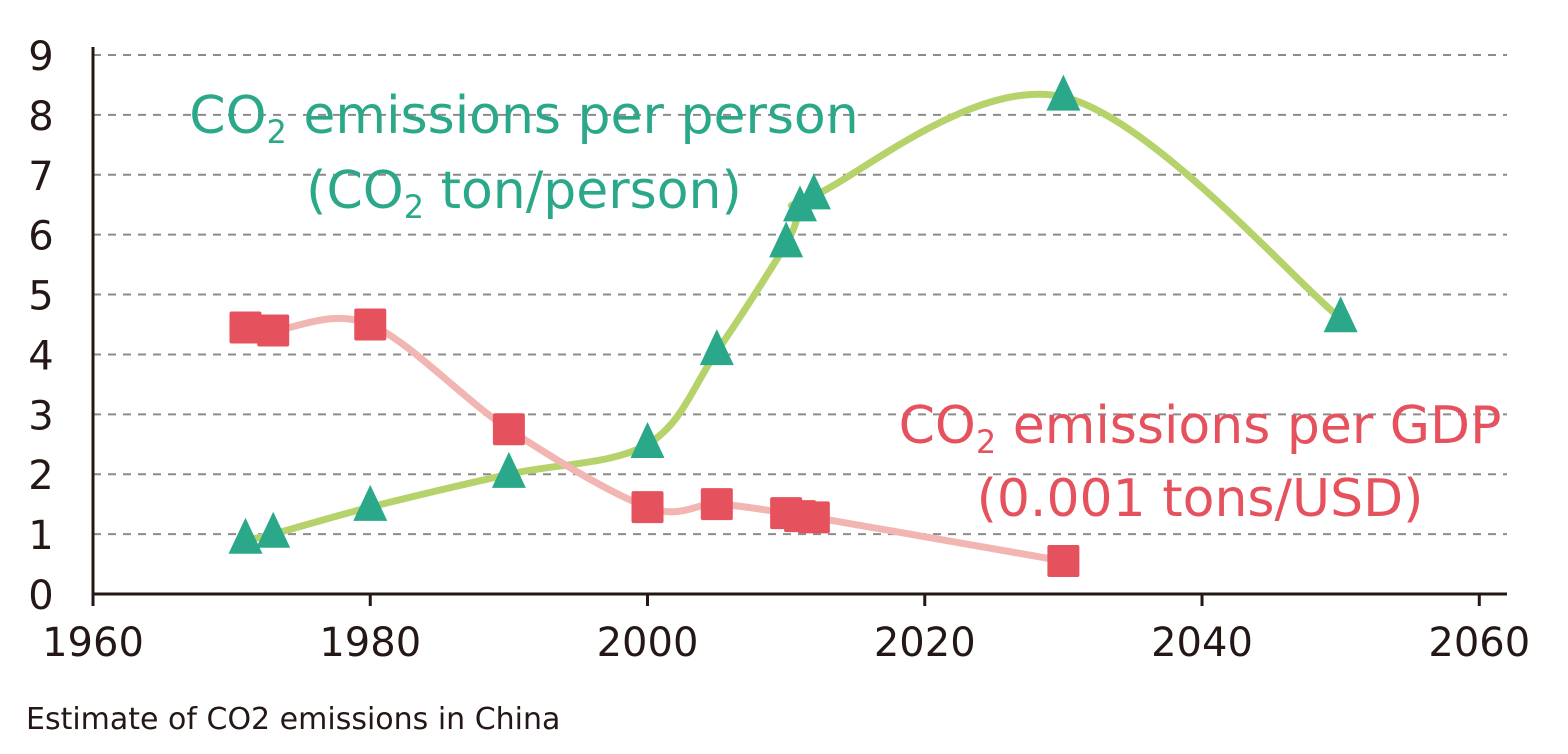 The image size is (1568, 754). Describe the element at coordinates (40, 297) in the screenshot. I see `y-tick-label: 5` at that location.